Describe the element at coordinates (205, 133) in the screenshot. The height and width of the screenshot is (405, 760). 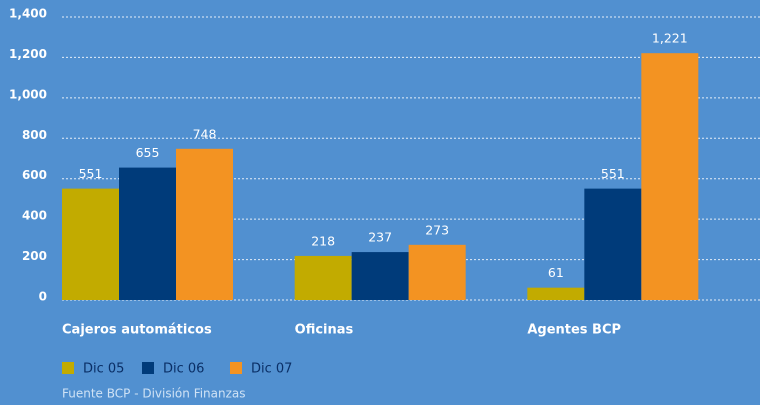
I see `value-label: 748` at that location.